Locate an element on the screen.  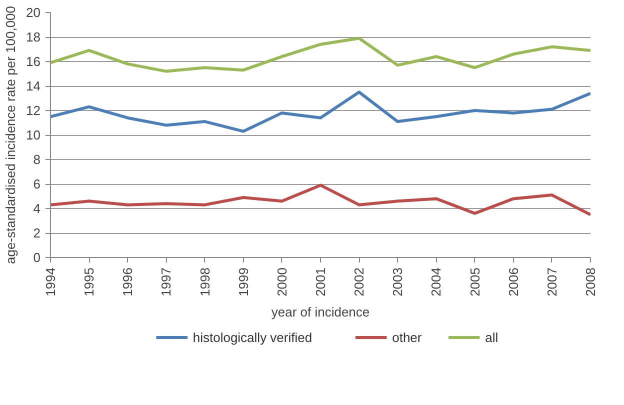
x-tick-label: 2006 is located at coordinates (513, 282).